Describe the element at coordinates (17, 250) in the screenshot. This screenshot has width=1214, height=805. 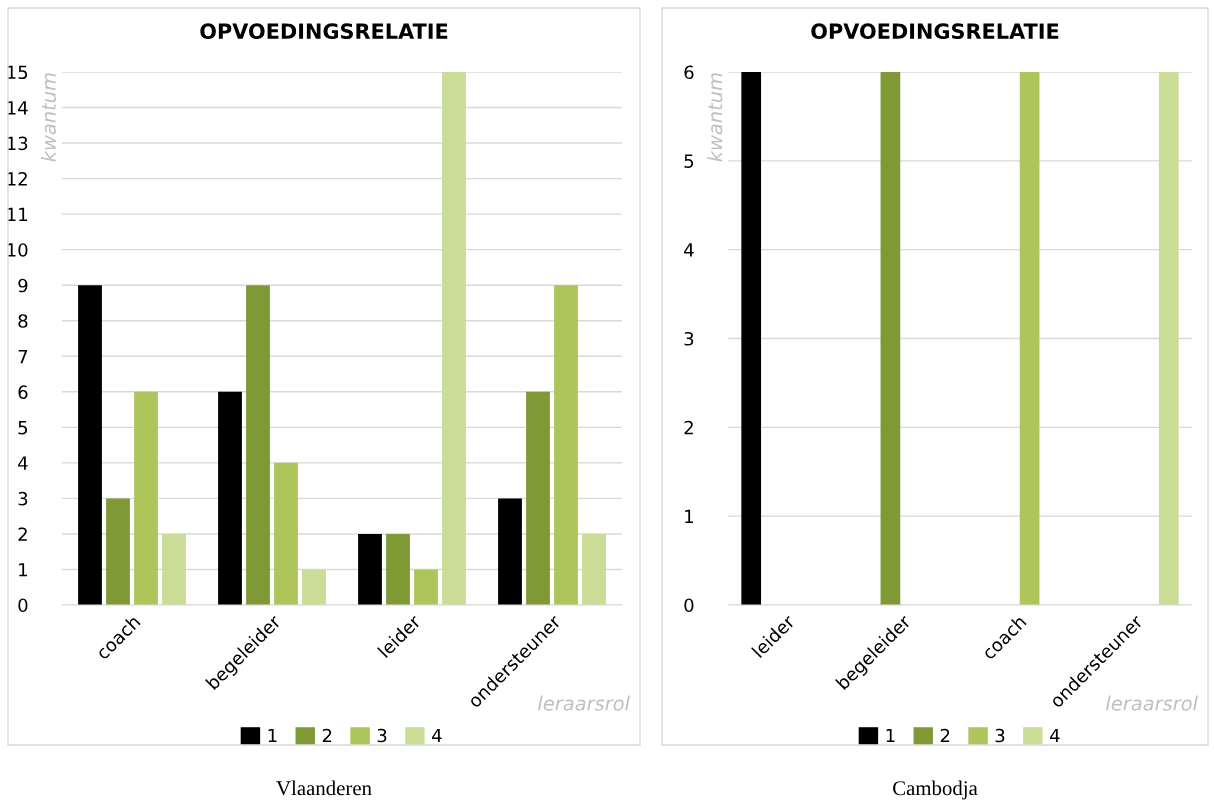
I see `y-tick-label: 10` at that location.